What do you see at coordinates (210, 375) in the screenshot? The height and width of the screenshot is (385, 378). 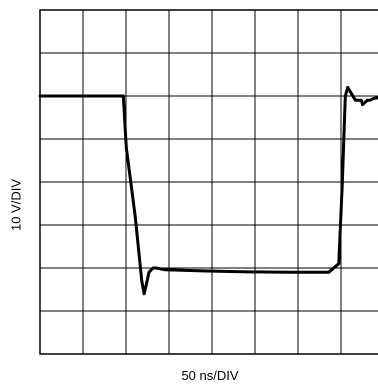 I see `x-axis-label: 50 ns/DIV` at bounding box center [210, 375].